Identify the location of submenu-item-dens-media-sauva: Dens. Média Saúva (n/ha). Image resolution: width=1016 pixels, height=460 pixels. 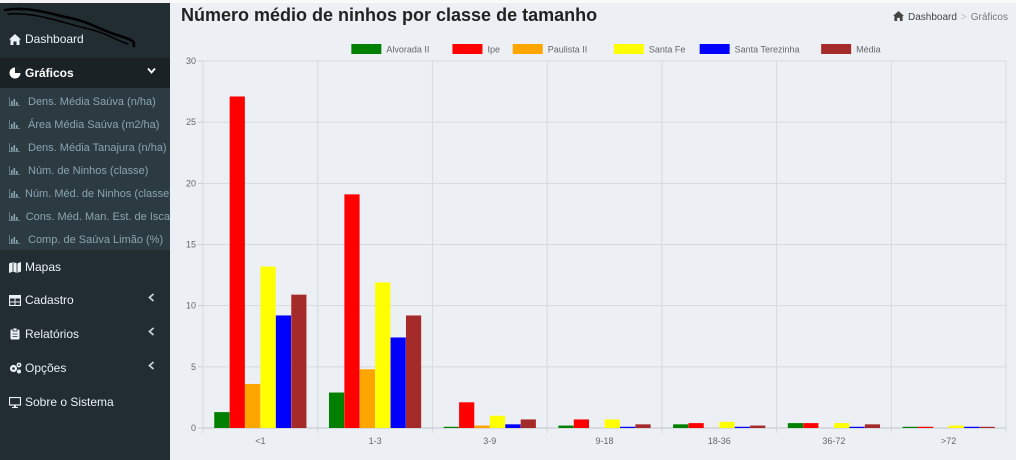
(85, 101).